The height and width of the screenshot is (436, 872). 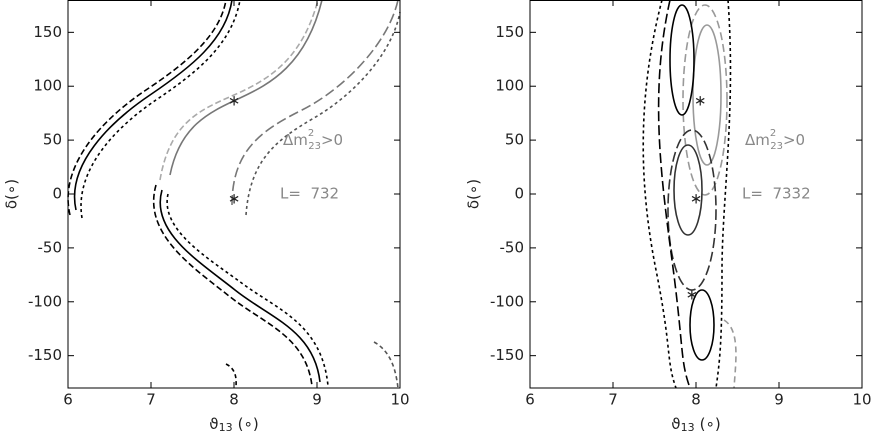 I want to click on contours-right, so click(x=689, y=194).